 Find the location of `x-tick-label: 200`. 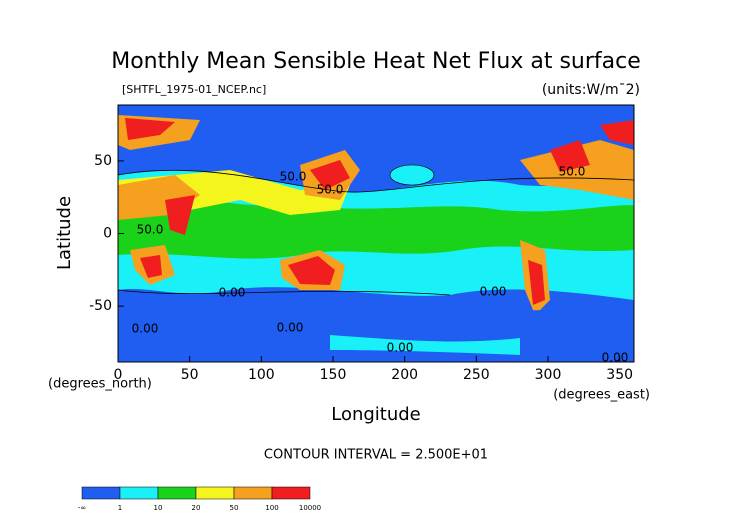

x-tick-label: 200 is located at coordinates (404, 375).